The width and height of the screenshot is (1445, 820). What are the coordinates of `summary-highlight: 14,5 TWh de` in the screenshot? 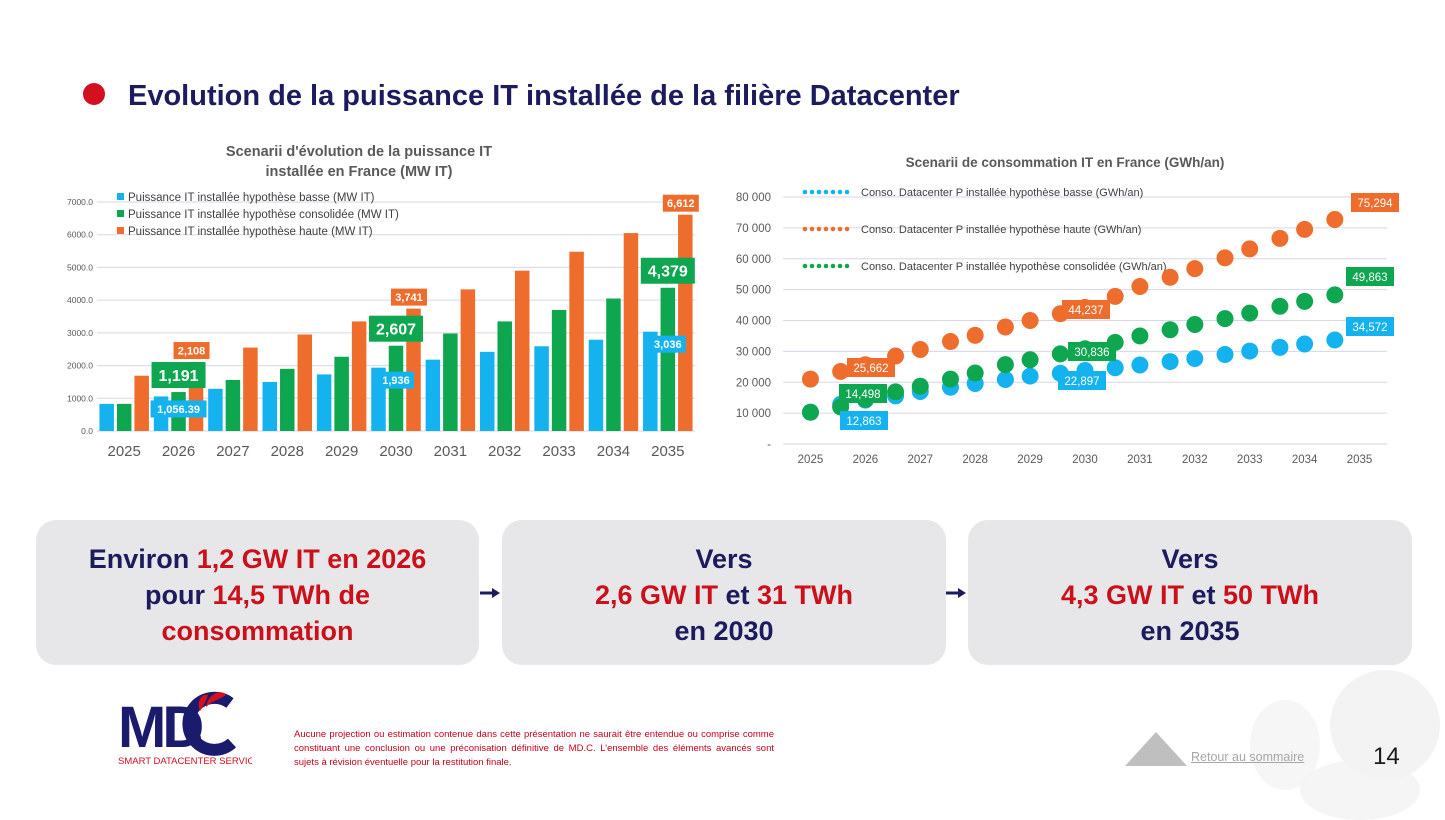 It's located at (291, 595).